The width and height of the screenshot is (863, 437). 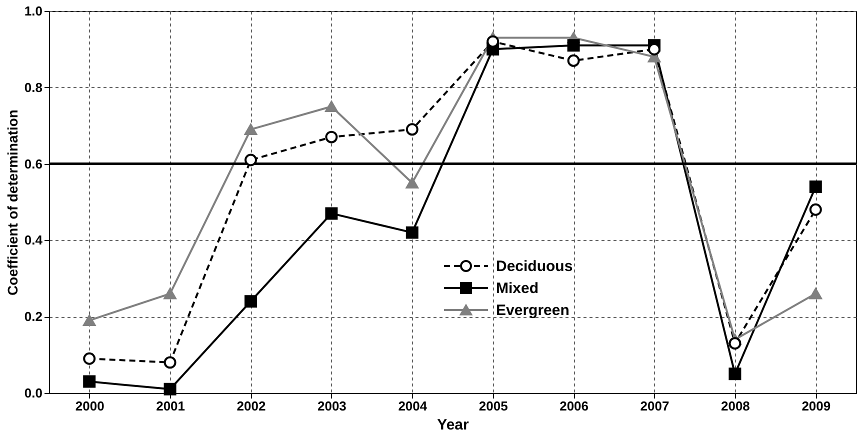 What do you see at coordinates (517, 288) in the screenshot?
I see `legend-label: Mixed` at bounding box center [517, 288].